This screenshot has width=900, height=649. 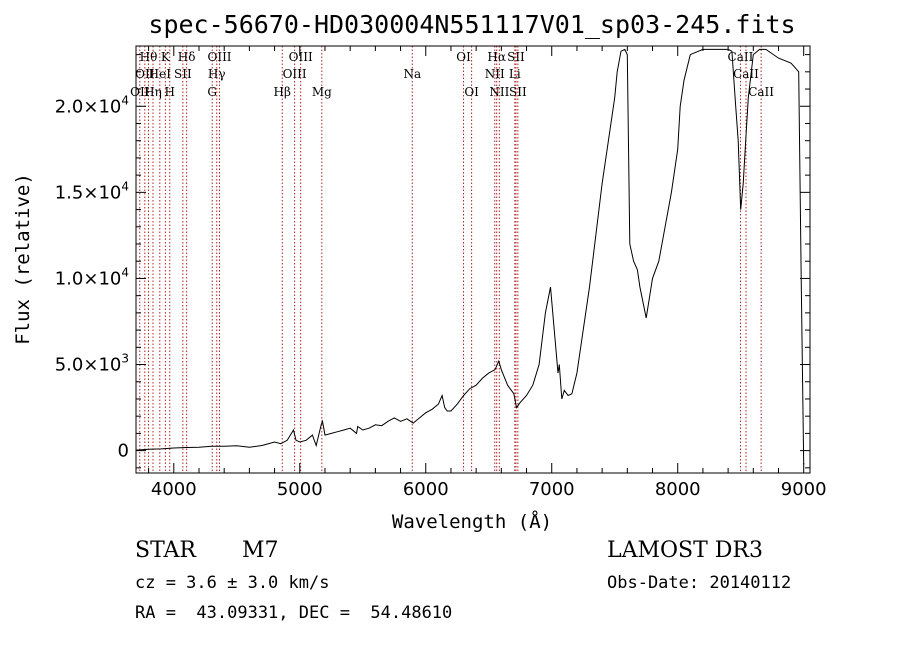 What do you see at coordinates (165, 550) in the screenshot?
I see `object-type: STAR` at bounding box center [165, 550].